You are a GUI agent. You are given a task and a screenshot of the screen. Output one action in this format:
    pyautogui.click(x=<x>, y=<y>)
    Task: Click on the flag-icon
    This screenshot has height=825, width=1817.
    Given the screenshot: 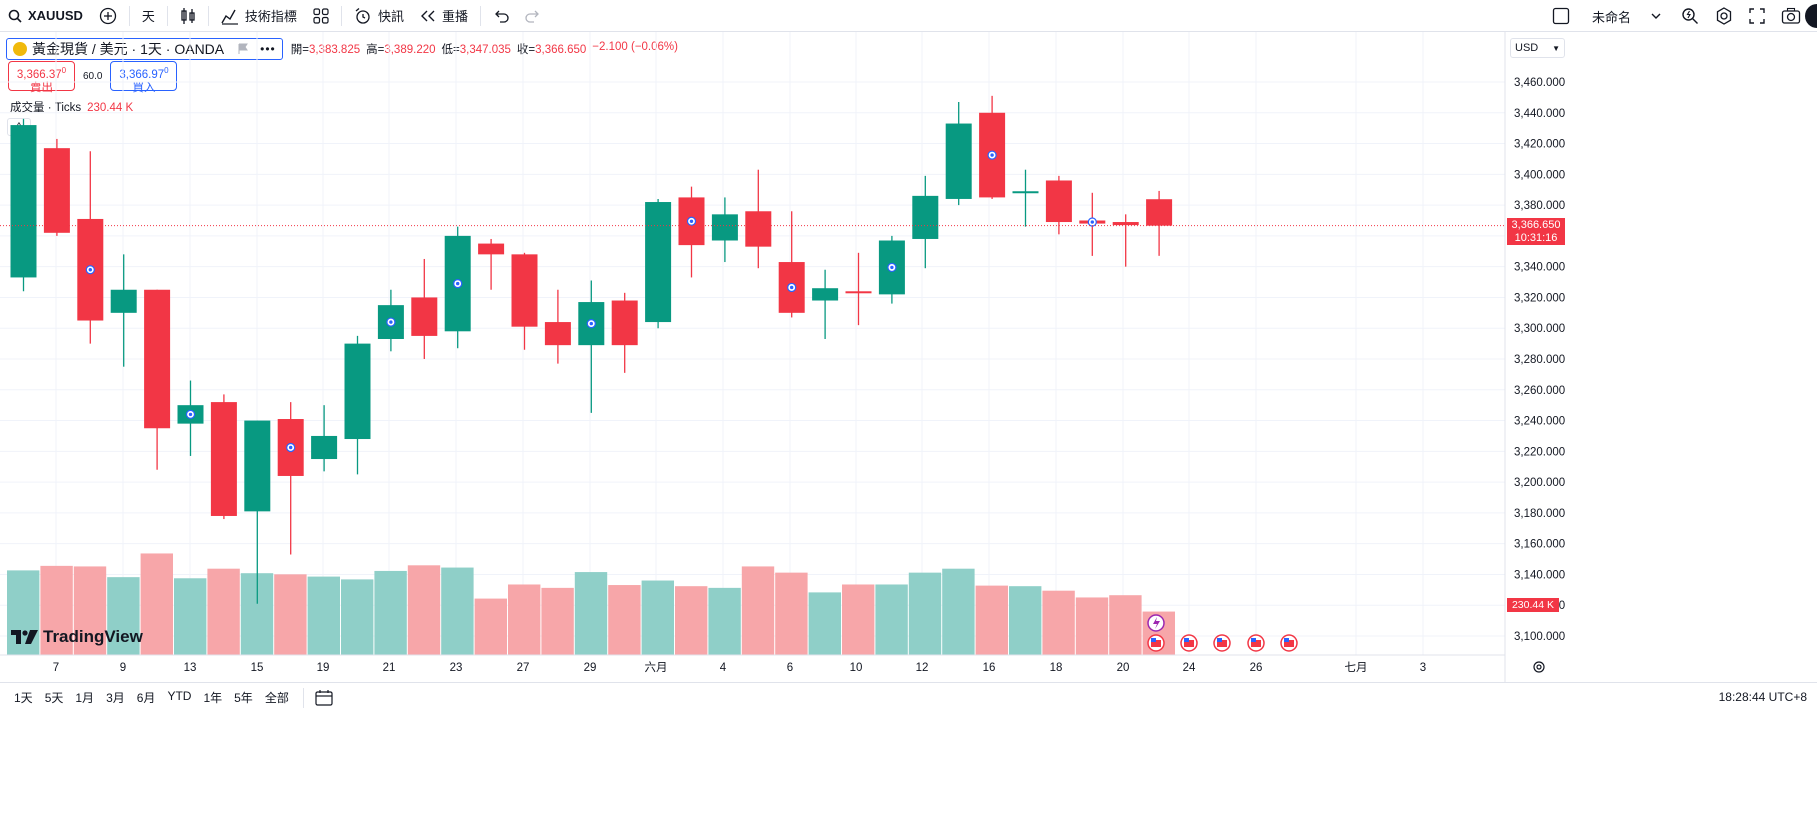 What is the action you would take?
    pyautogui.click(x=243, y=49)
    